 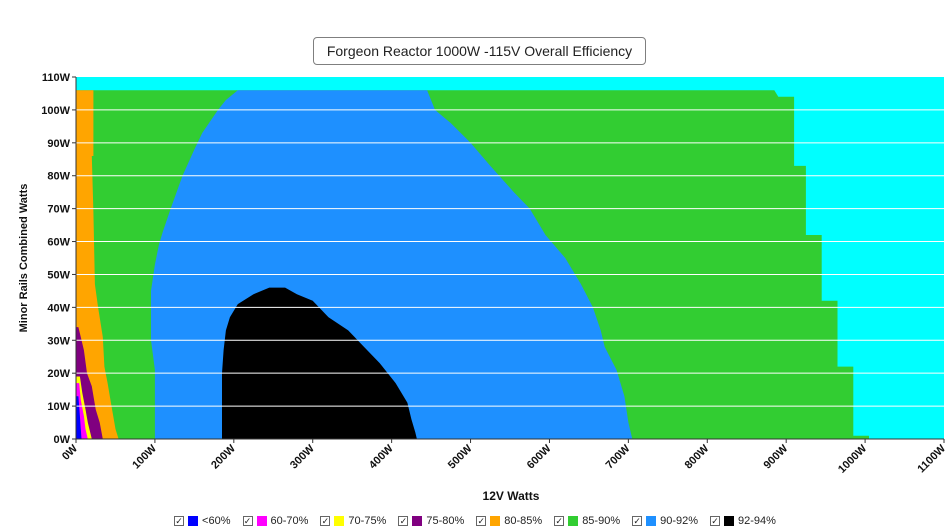 I want to click on y-tick-label: 10W, so click(x=58, y=407).